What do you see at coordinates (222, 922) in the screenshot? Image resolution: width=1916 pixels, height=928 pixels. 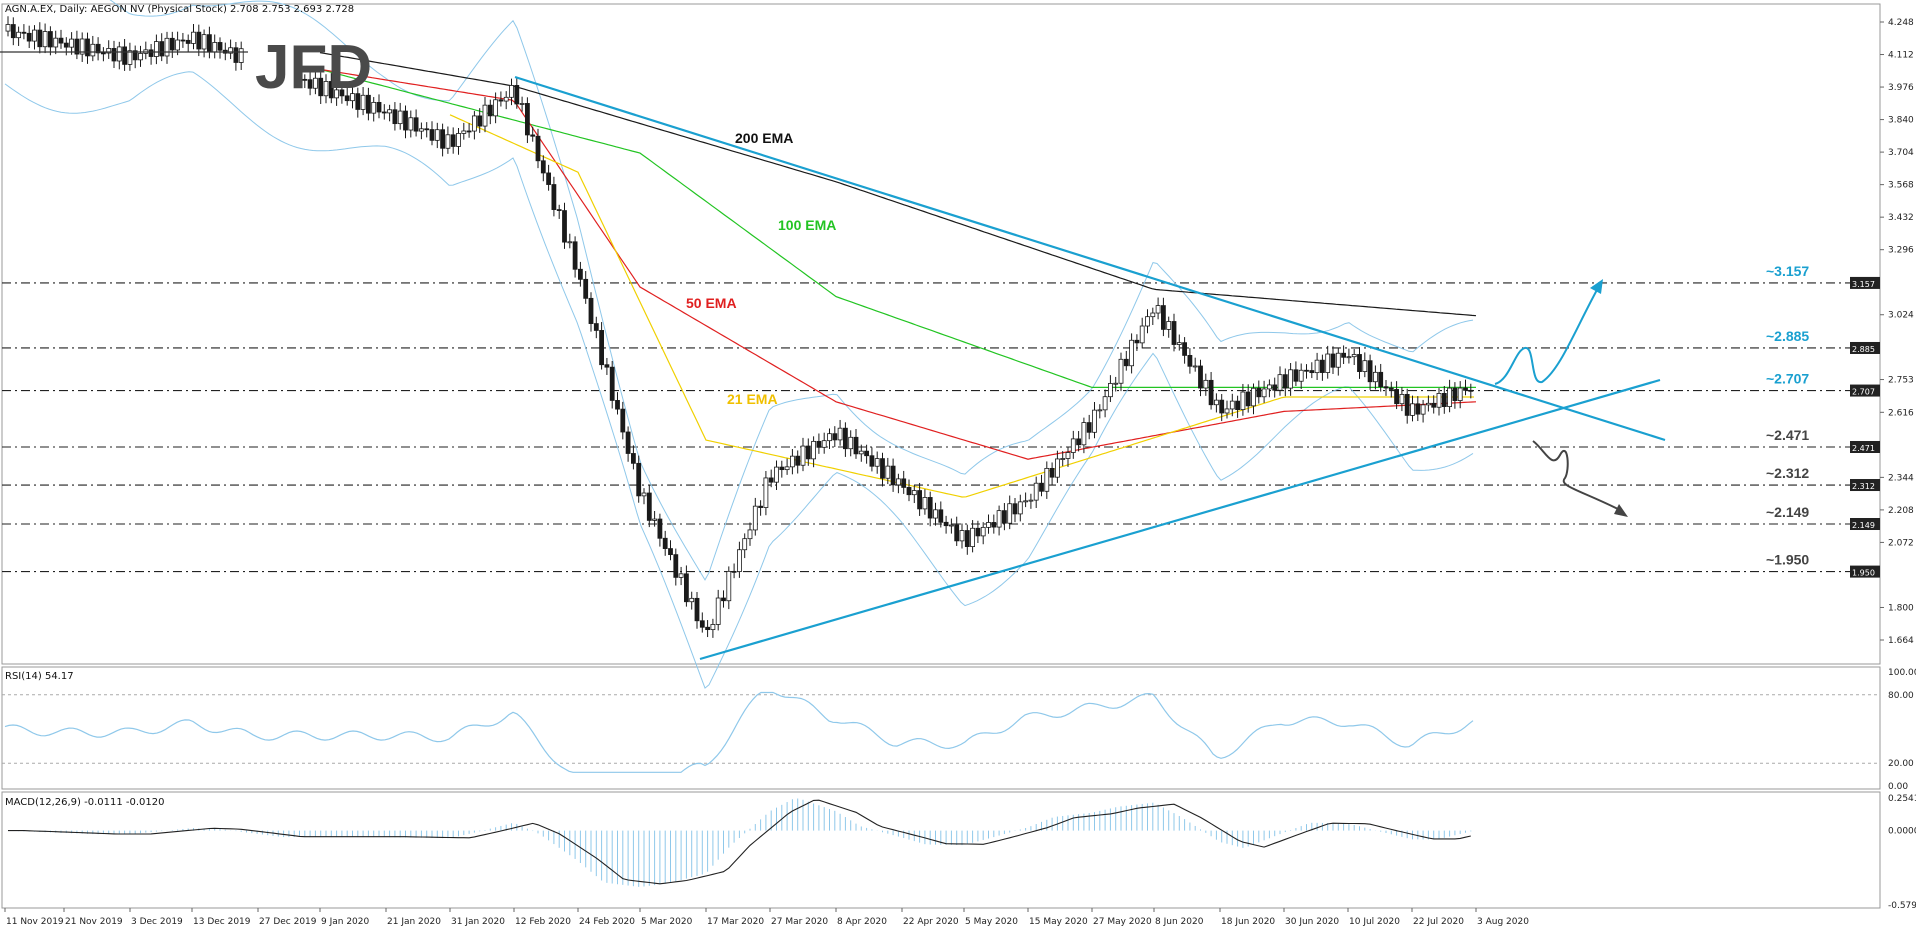 I see `date-tick-label: 13 Dec 2019` at bounding box center [222, 922].